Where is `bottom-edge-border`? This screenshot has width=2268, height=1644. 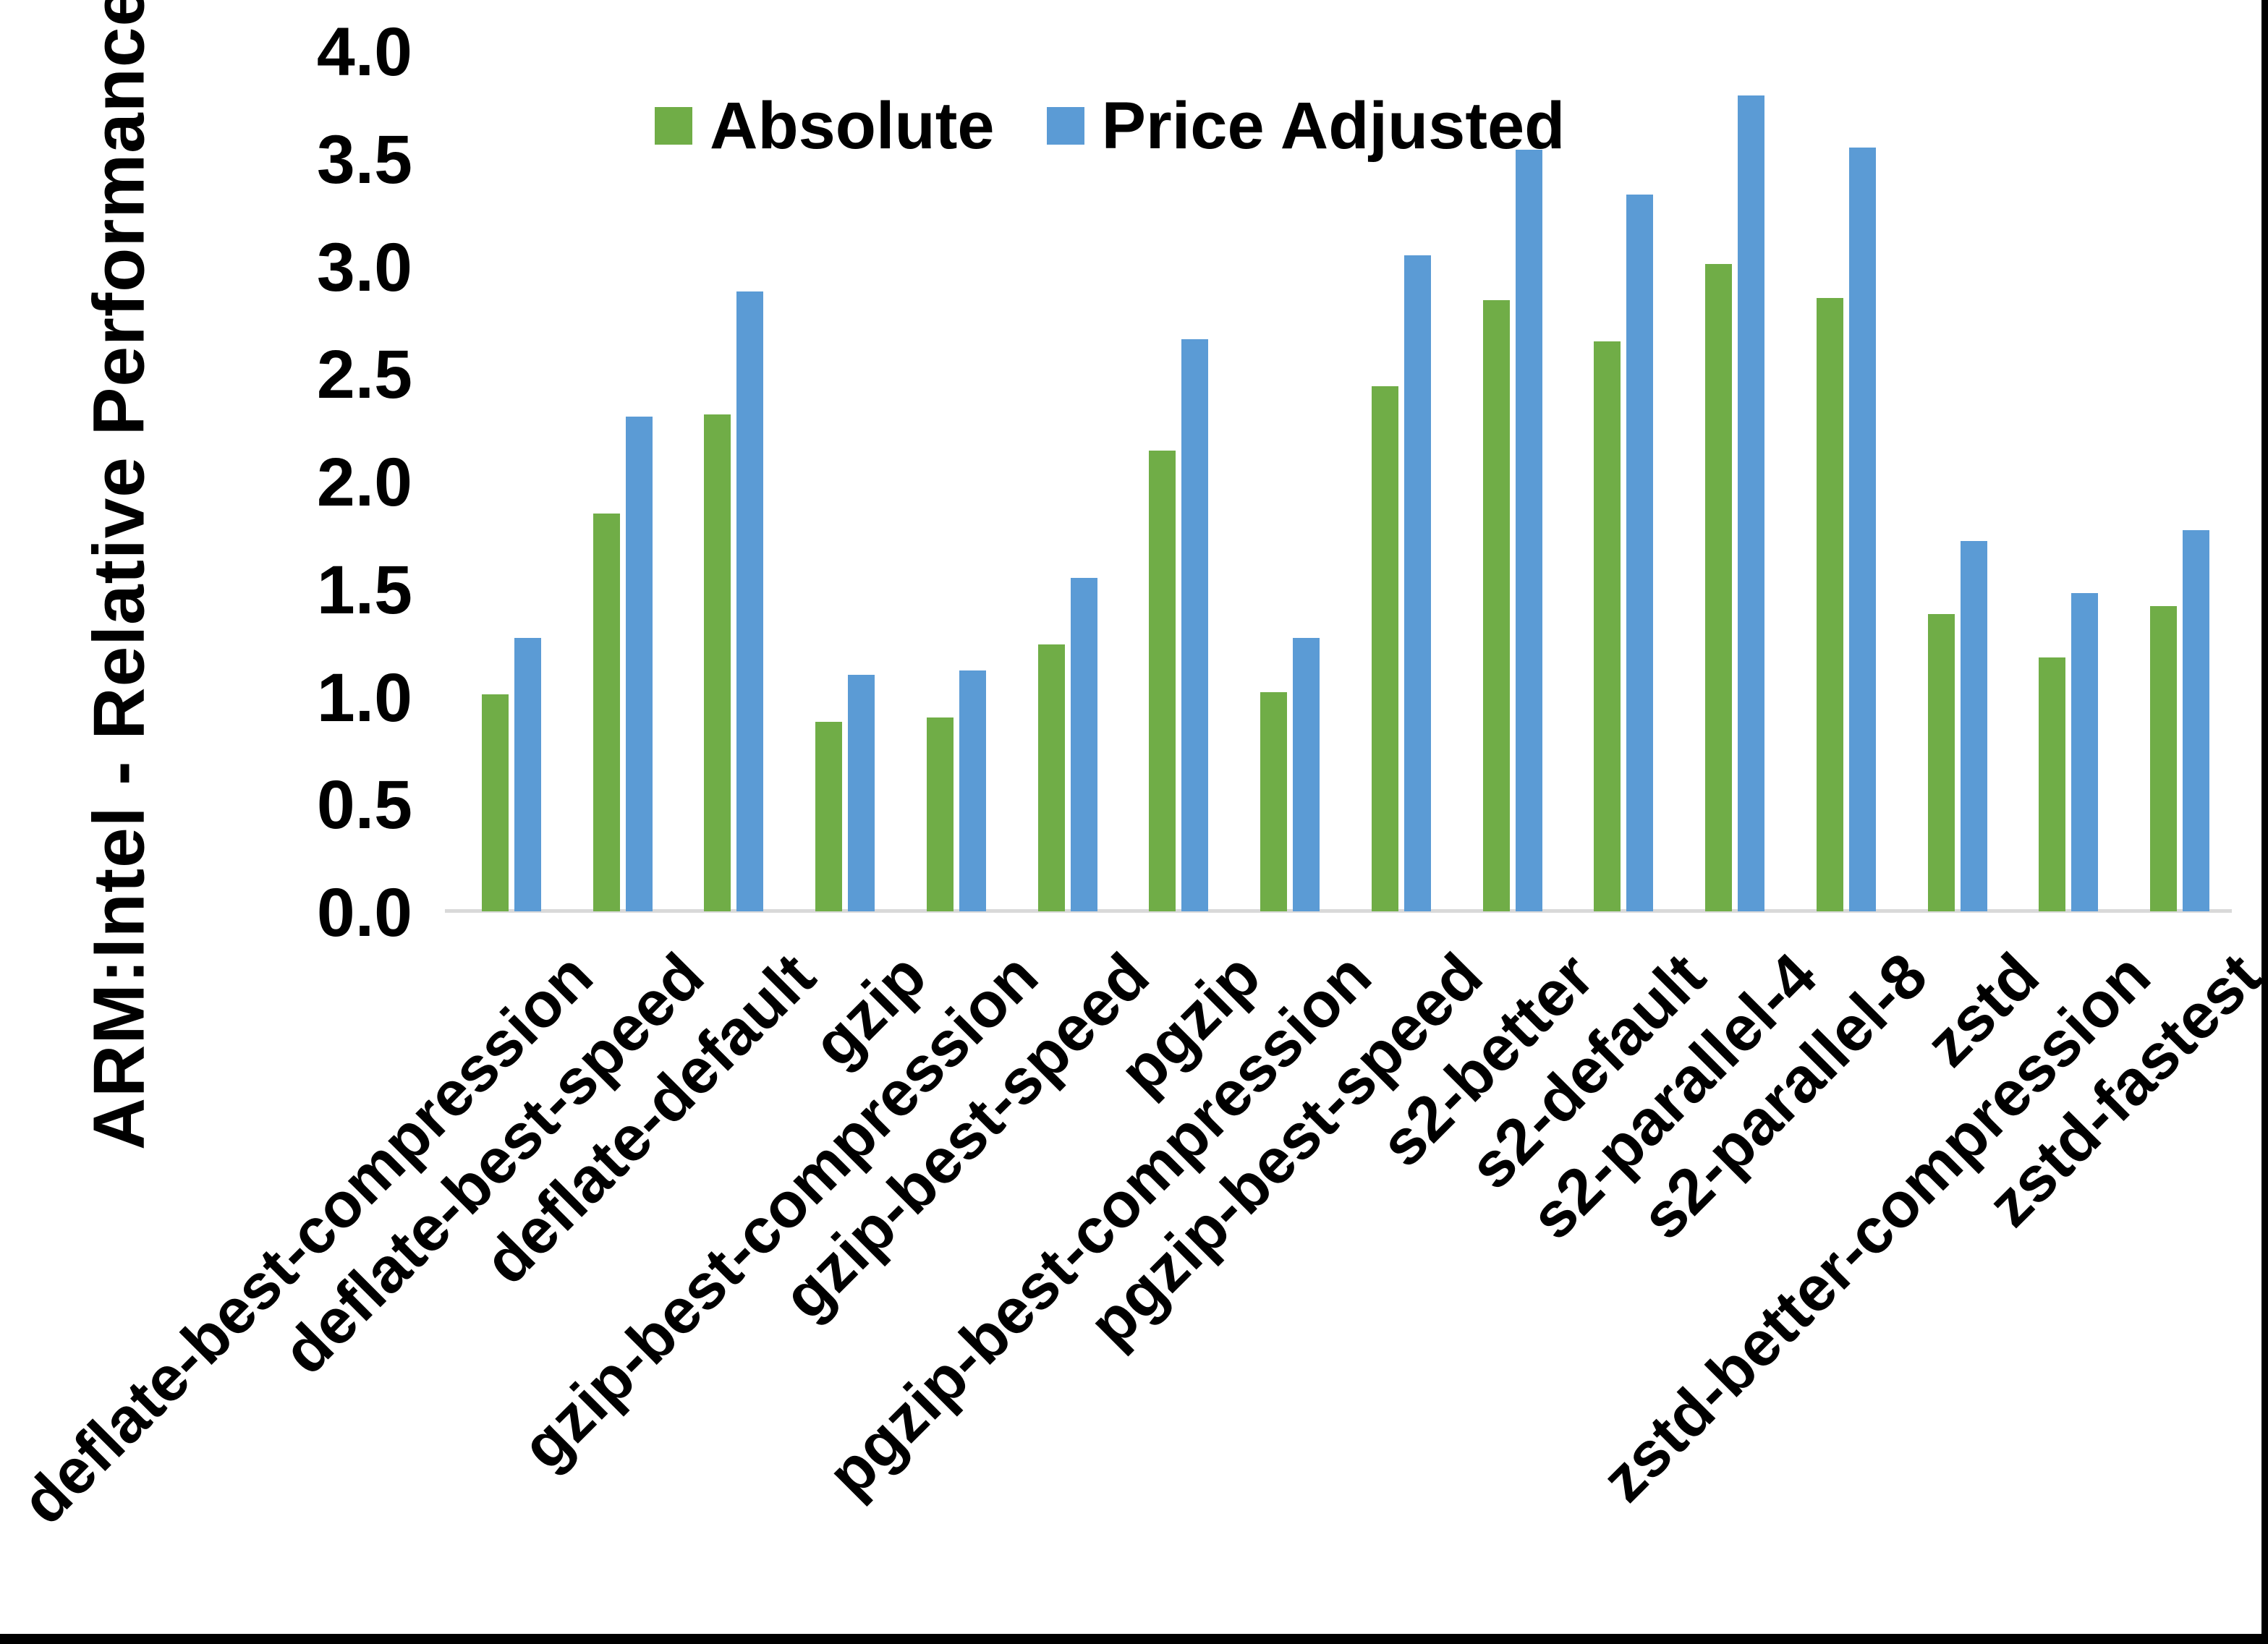 bottom-edge-border is located at coordinates (1134, 1639).